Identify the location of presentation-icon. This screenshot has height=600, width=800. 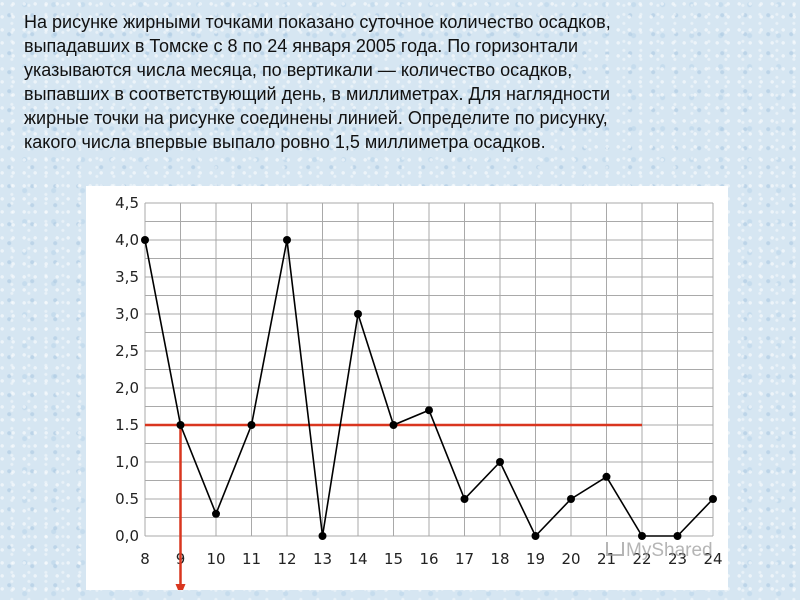
(615, 549).